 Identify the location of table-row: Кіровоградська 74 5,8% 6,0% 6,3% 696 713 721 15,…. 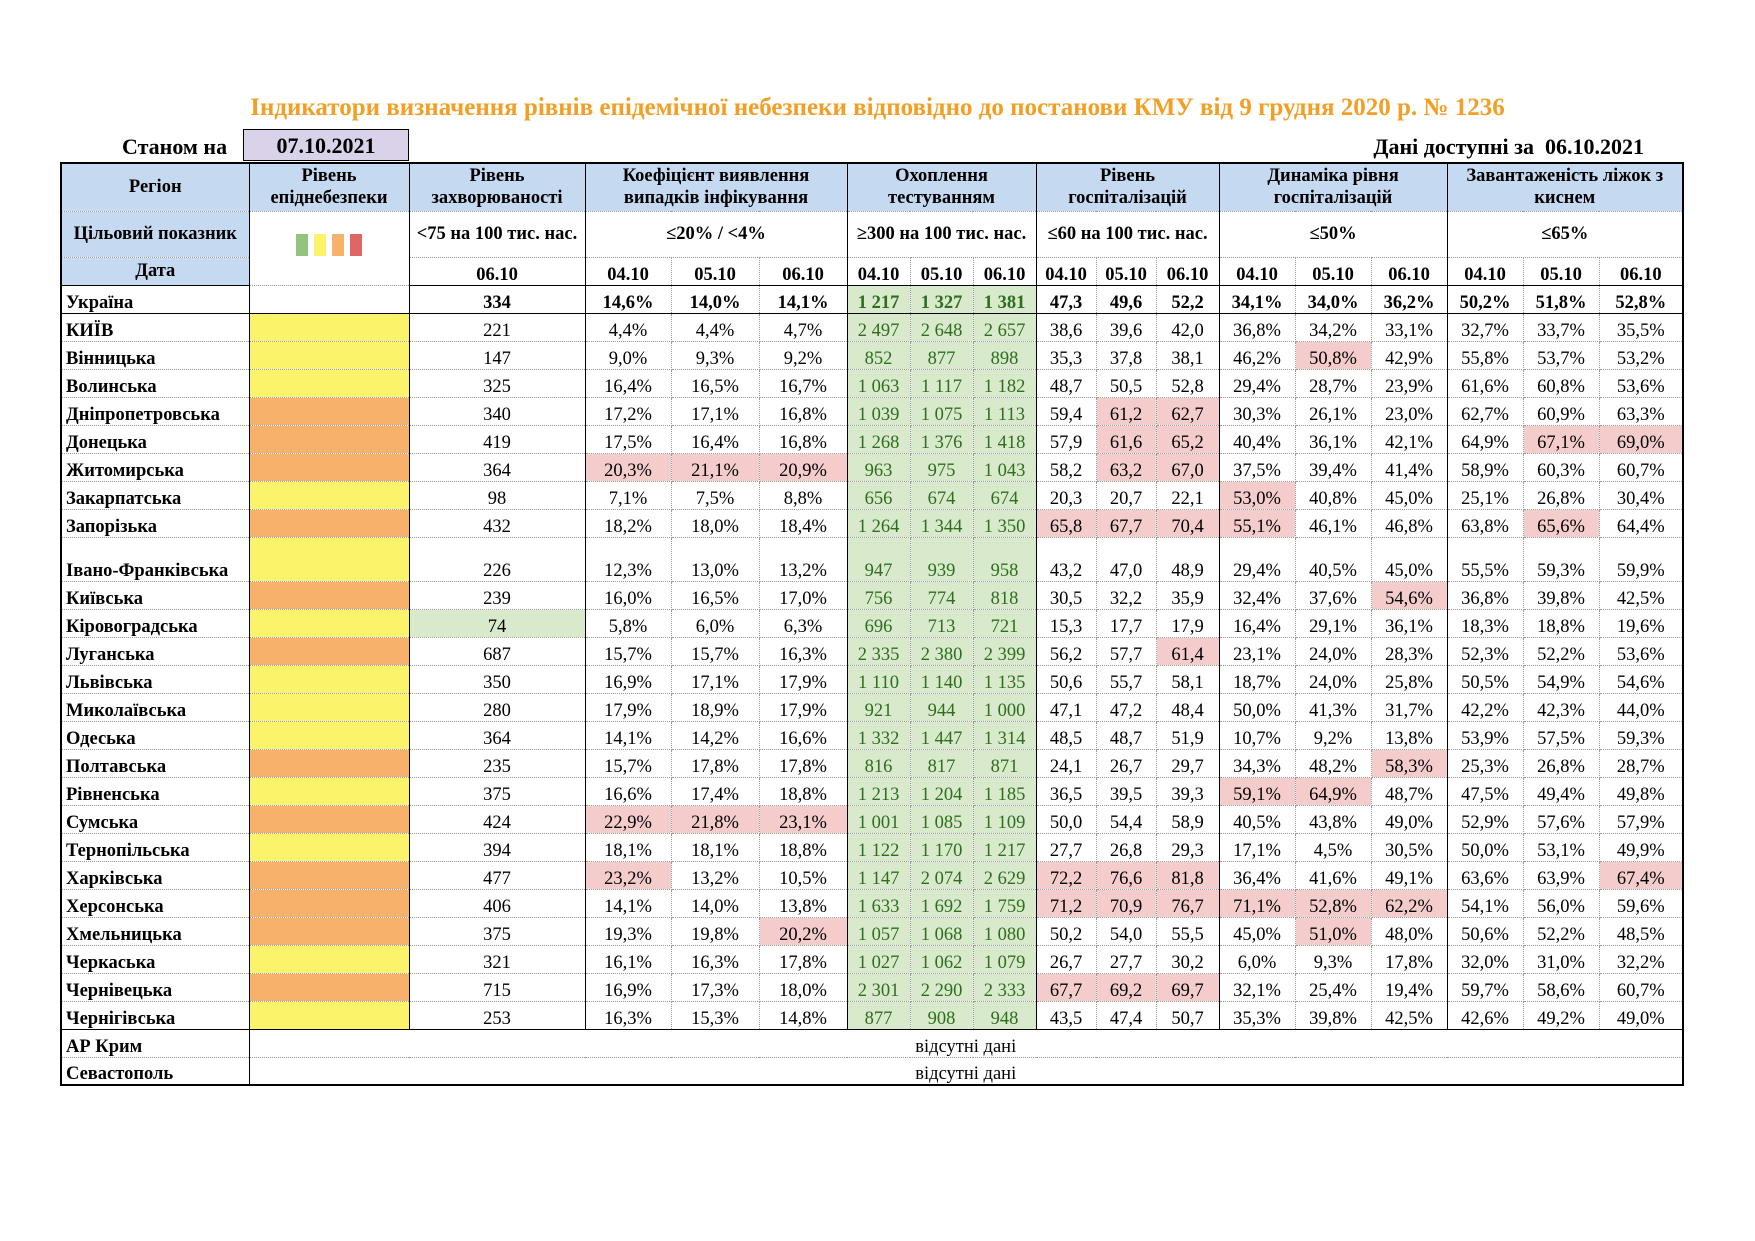
(872, 623).